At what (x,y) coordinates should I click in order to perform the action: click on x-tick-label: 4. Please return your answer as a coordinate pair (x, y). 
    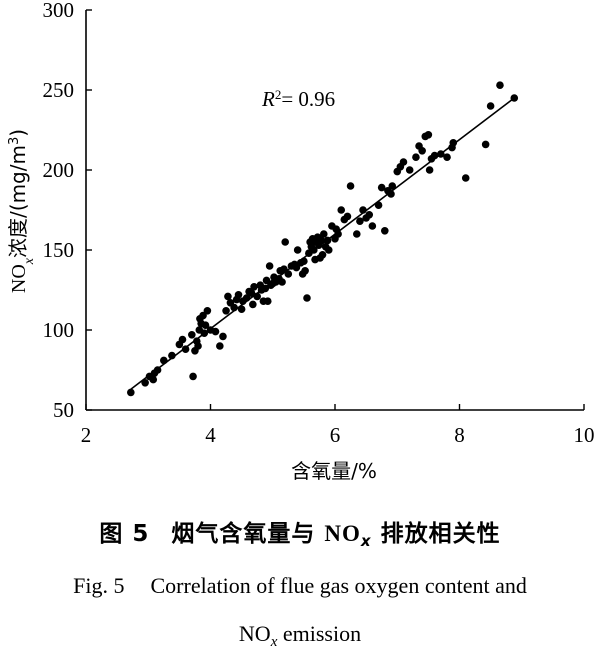
    Looking at the image, I should click on (210, 435).